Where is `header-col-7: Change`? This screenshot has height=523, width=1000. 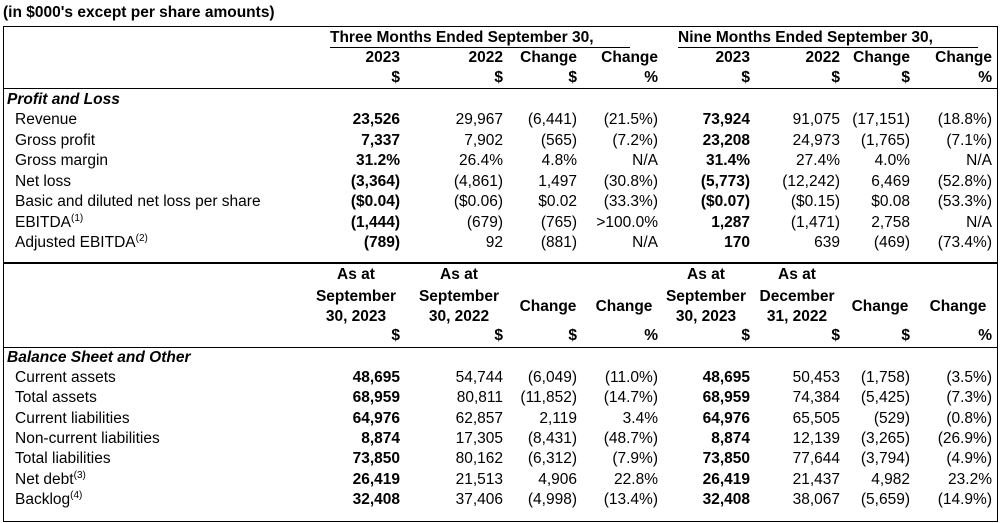
header-col-7: Change is located at coordinates (963, 57).